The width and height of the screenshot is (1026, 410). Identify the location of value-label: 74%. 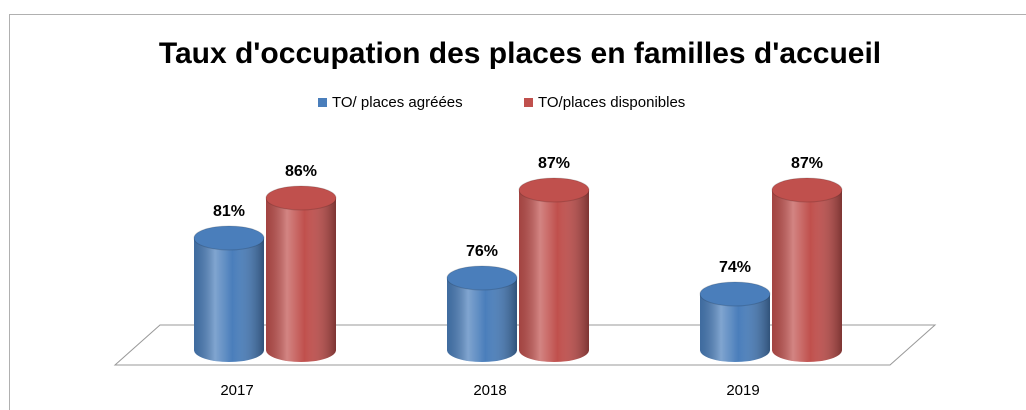
(735, 267).